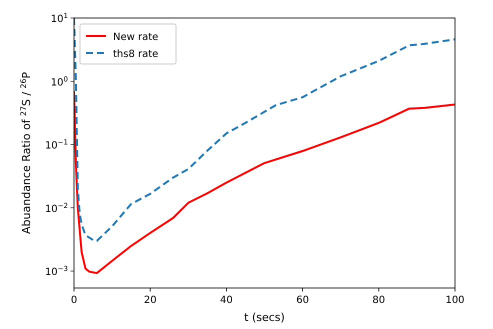 This screenshot has height=329, width=493. I want to click on x-tick-label: 40, so click(226, 300).